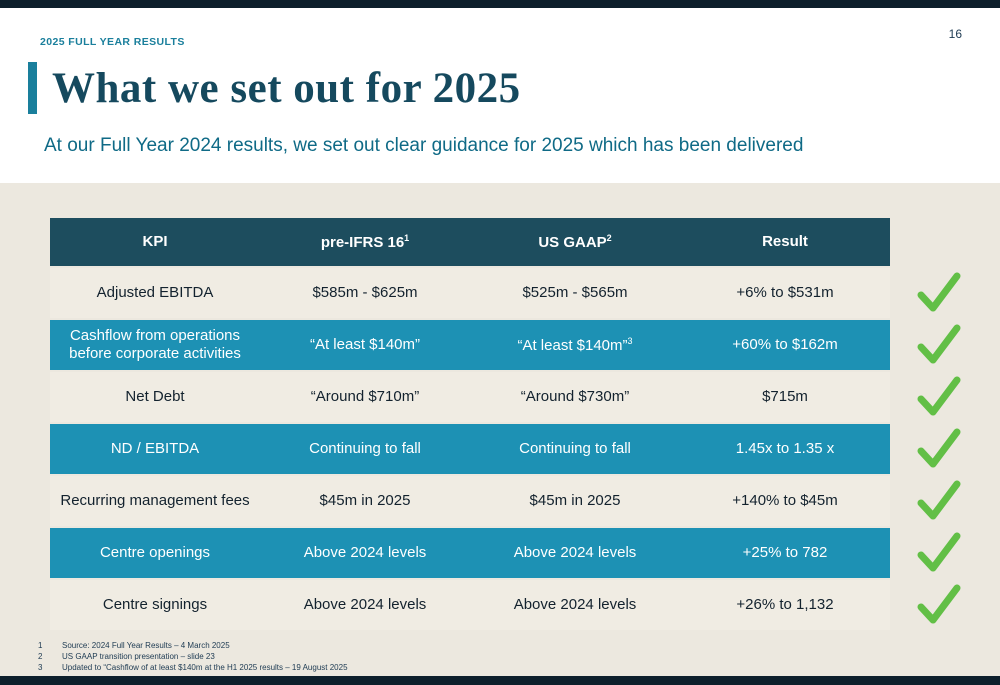 The image size is (1000, 685). Describe the element at coordinates (112, 42) in the screenshot. I see `eyebrow: 2025 FULL YEAR RESULTS` at that location.